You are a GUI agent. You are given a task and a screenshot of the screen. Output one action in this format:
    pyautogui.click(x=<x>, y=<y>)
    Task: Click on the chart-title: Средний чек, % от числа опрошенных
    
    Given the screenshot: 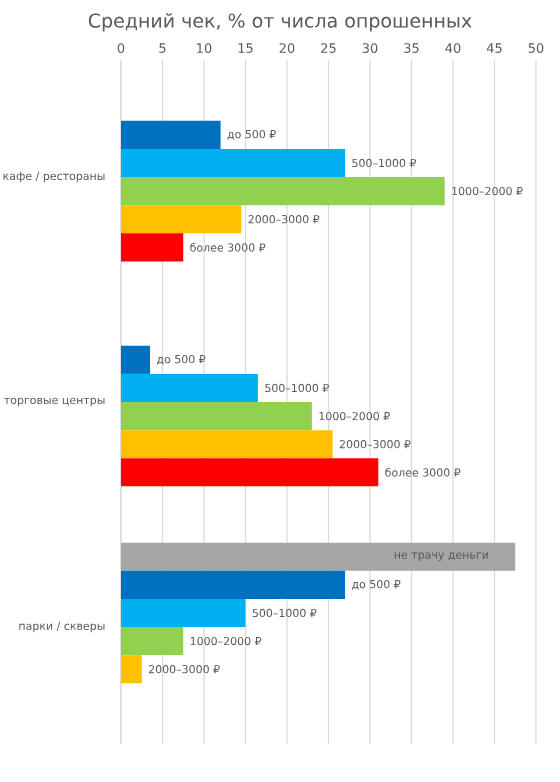 What is the action you would take?
    pyautogui.click(x=280, y=22)
    